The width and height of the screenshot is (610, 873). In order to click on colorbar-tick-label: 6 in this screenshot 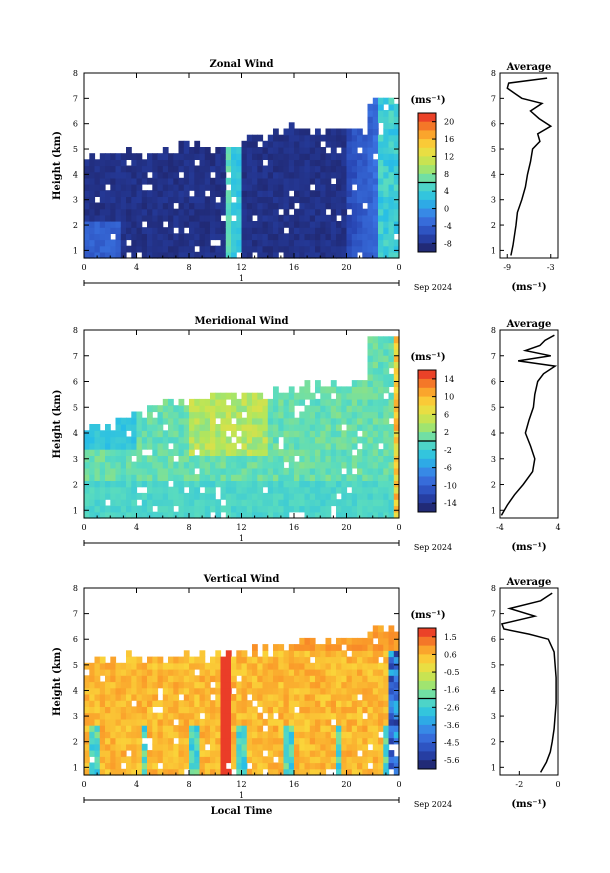, I will do `click(446, 414)`.